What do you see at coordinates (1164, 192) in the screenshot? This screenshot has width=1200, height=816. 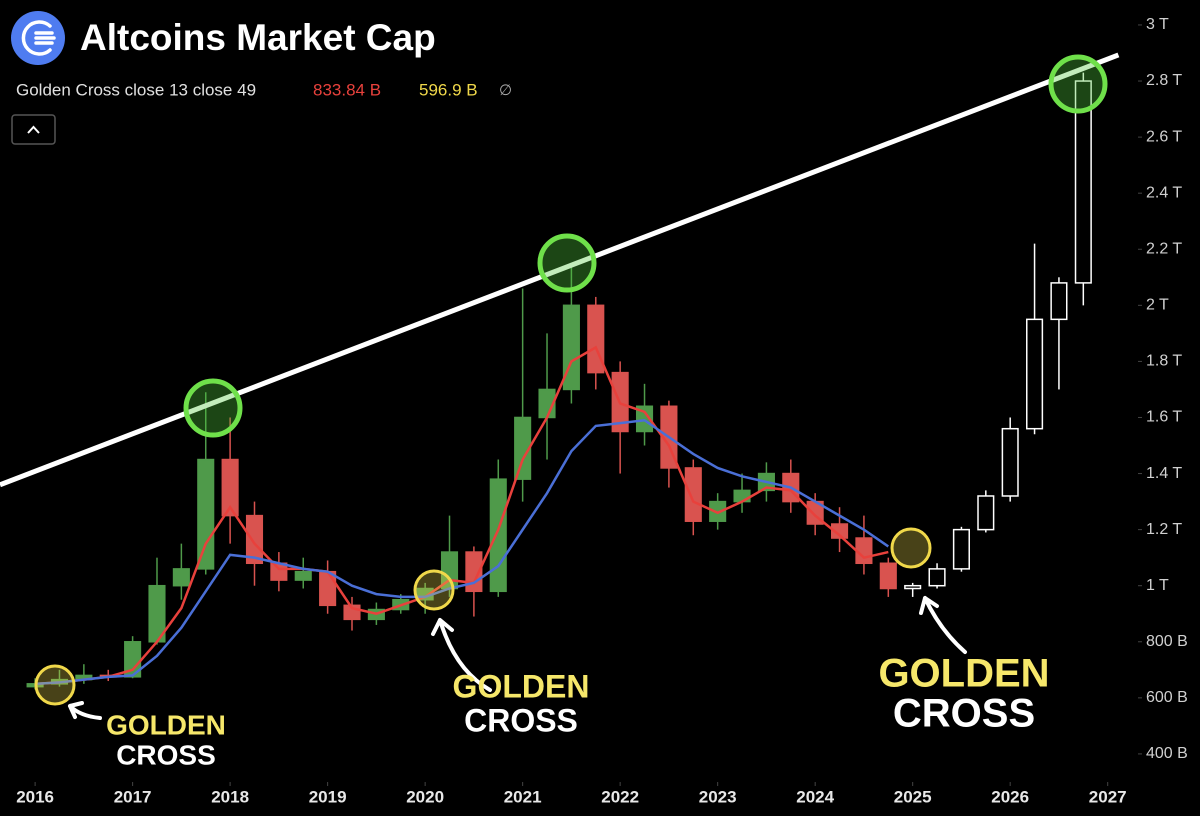 I see `y-tick-label: 2.4 T` at bounding box center [1164, 192].